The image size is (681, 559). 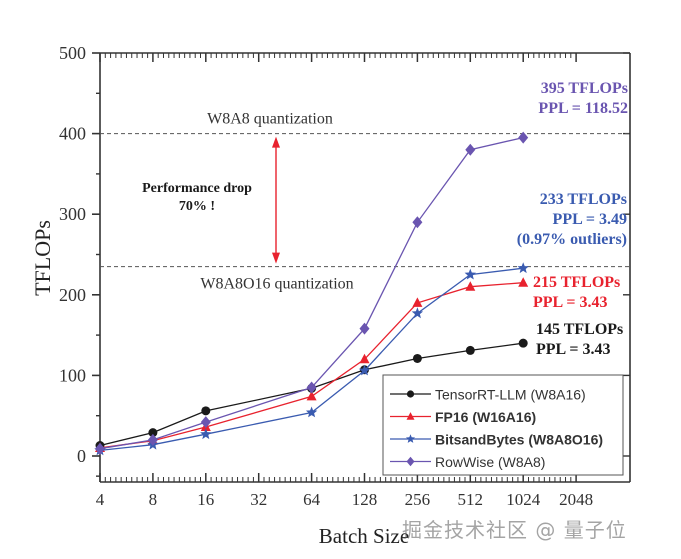 I want to click on annotation-line: 215 TFLOPs, so click(x=576, y=282).